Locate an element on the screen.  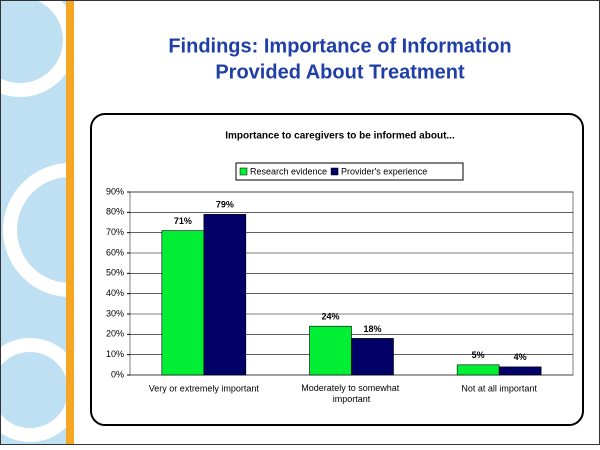
legend-box is located at coordinates (349, 171).